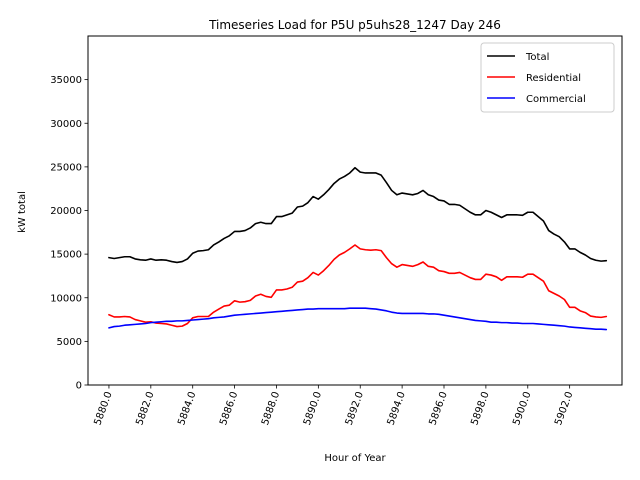  I want to click on y-tick-label: 15000, so click(66, 255).